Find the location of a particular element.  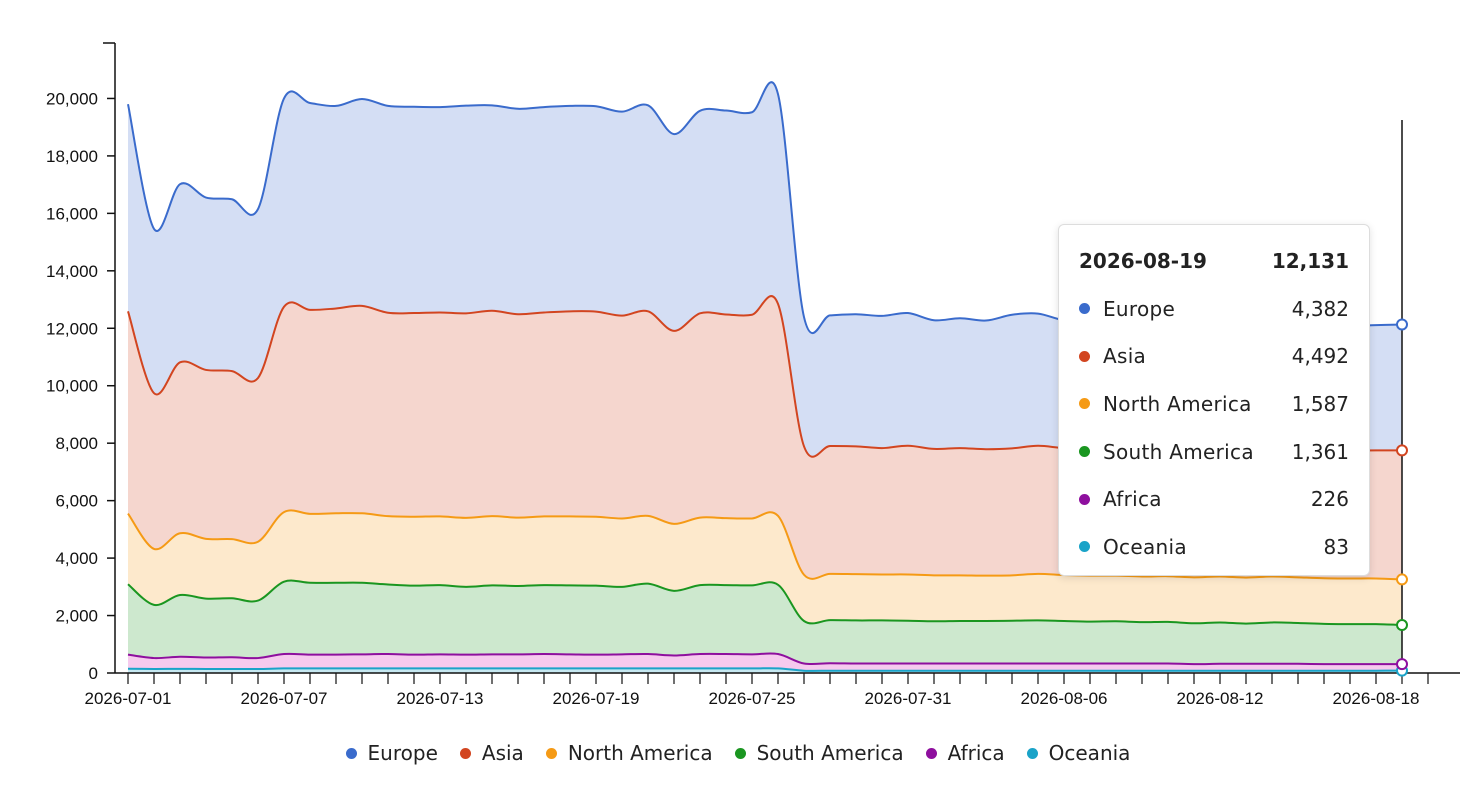

tooltip-series-name: South America is located at coordinates (1178, 451).